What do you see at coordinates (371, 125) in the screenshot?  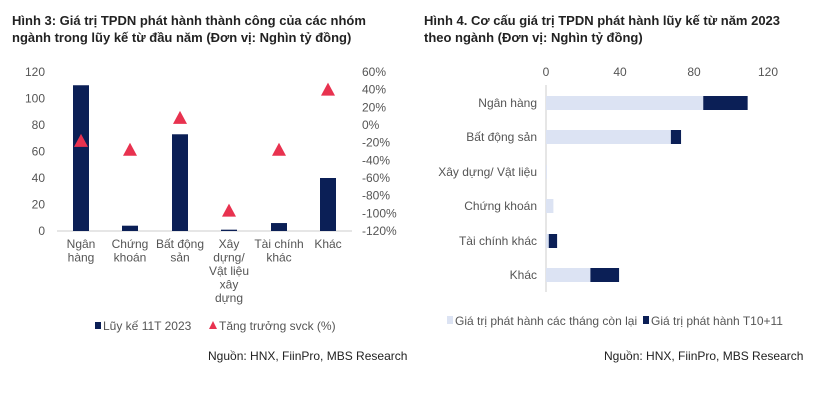 I see `y2-tick-label: 0%` at bounding box center [371, 125].